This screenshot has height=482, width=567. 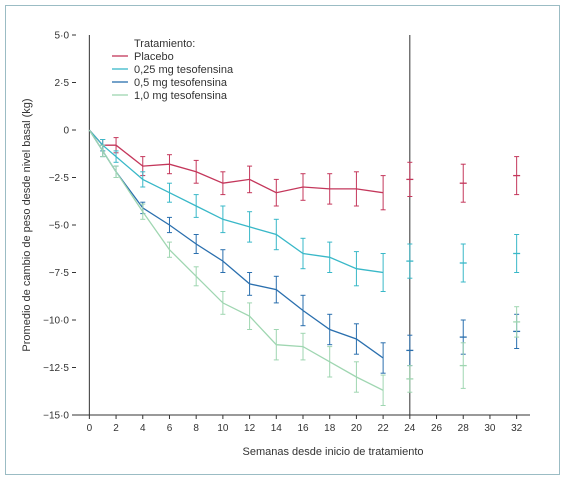 What do you see at coordinates (277, 428) in the screenshot?
I see `x-tick-label: 14` at bounding box center [277, 428].